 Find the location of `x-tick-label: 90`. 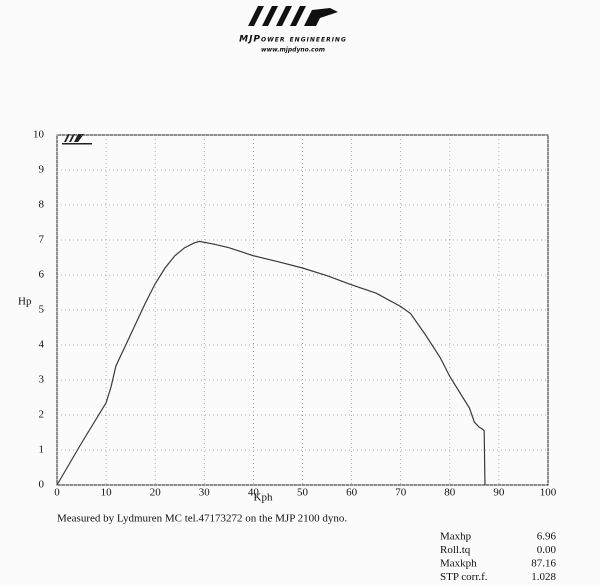

x-tick-label: 90 is located at coordinates (499, 493).